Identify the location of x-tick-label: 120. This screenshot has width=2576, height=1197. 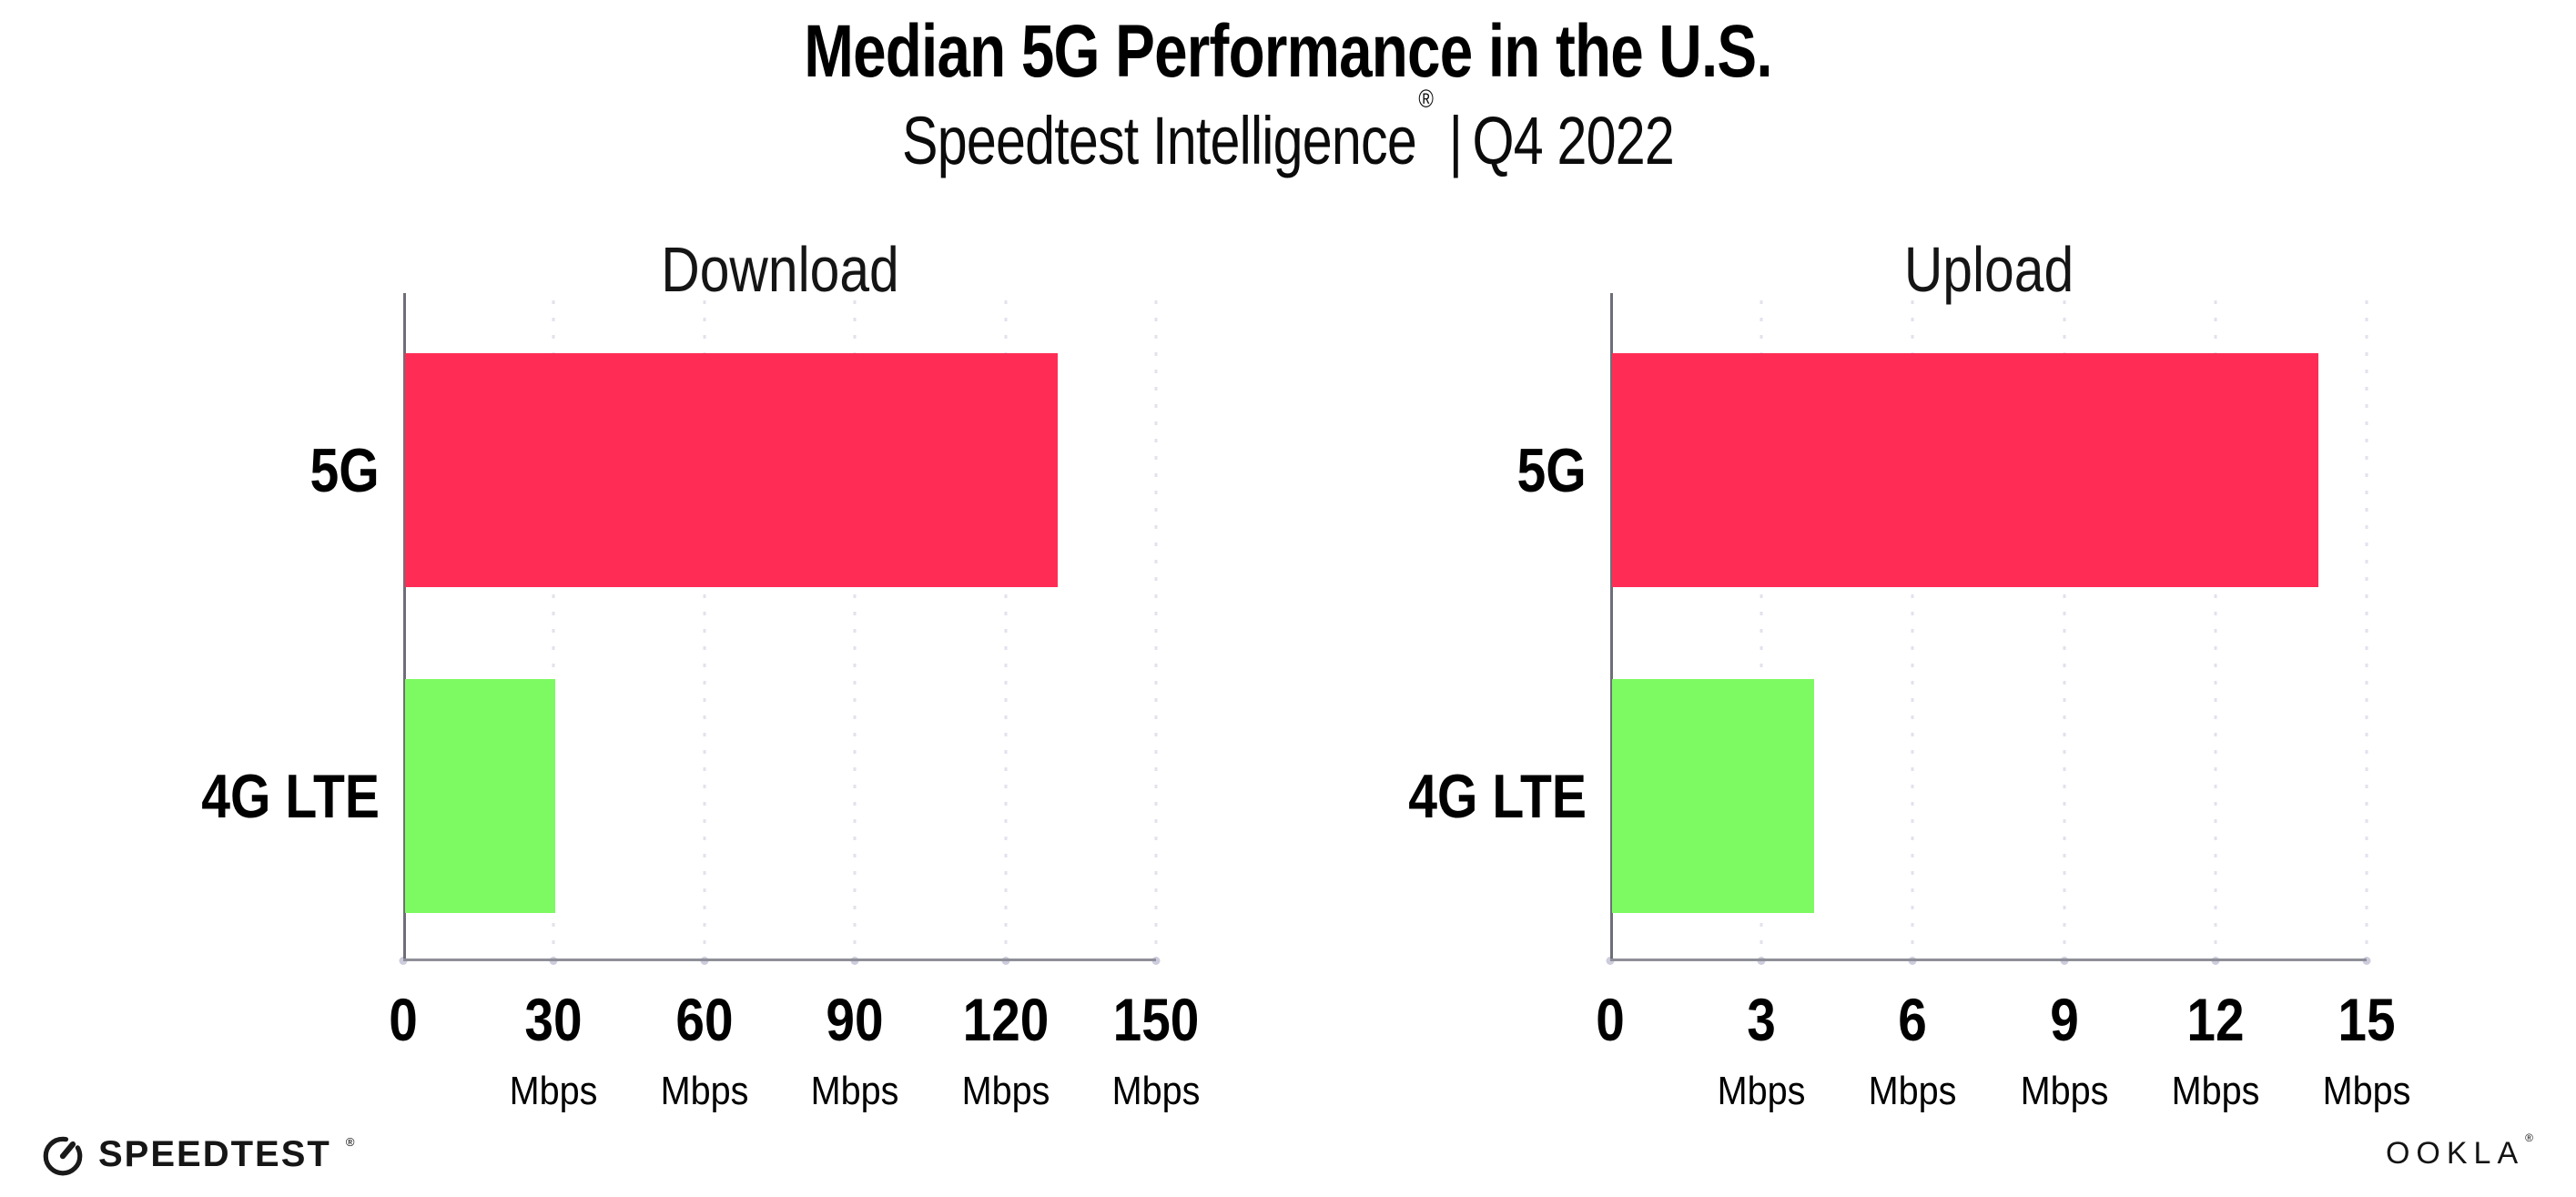
(1005, 1020).